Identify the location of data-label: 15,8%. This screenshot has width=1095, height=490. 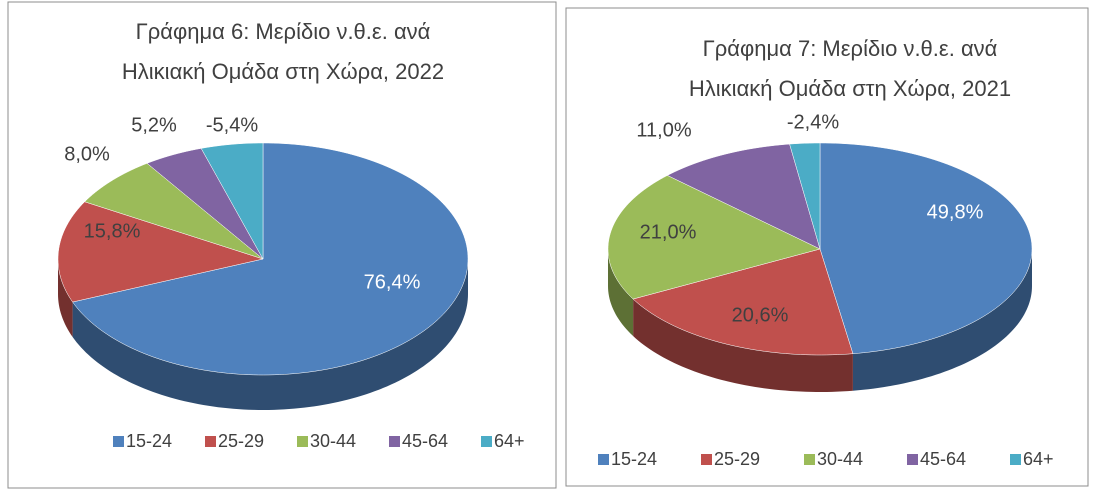
(112, 231).